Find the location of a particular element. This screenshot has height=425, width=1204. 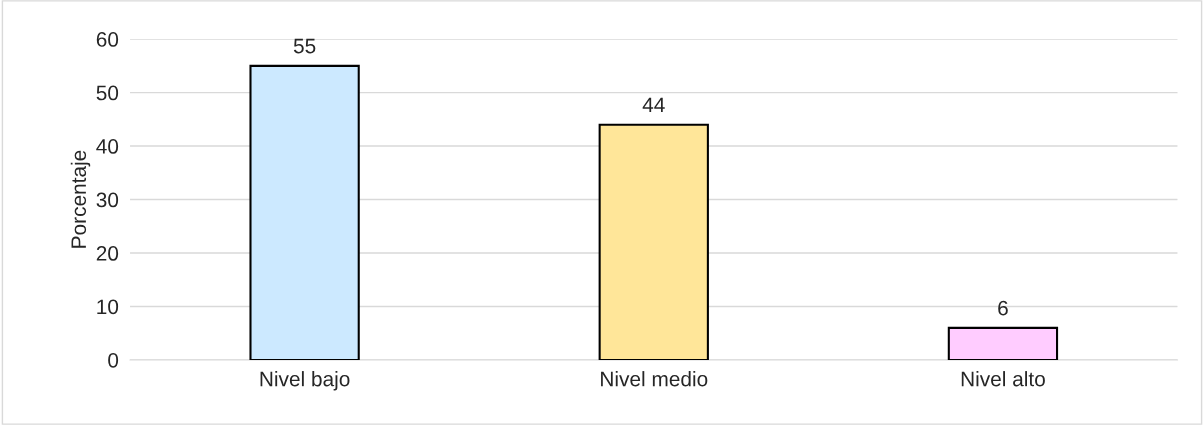

y-tick-label: 20 is located at coordinates (107, 253).